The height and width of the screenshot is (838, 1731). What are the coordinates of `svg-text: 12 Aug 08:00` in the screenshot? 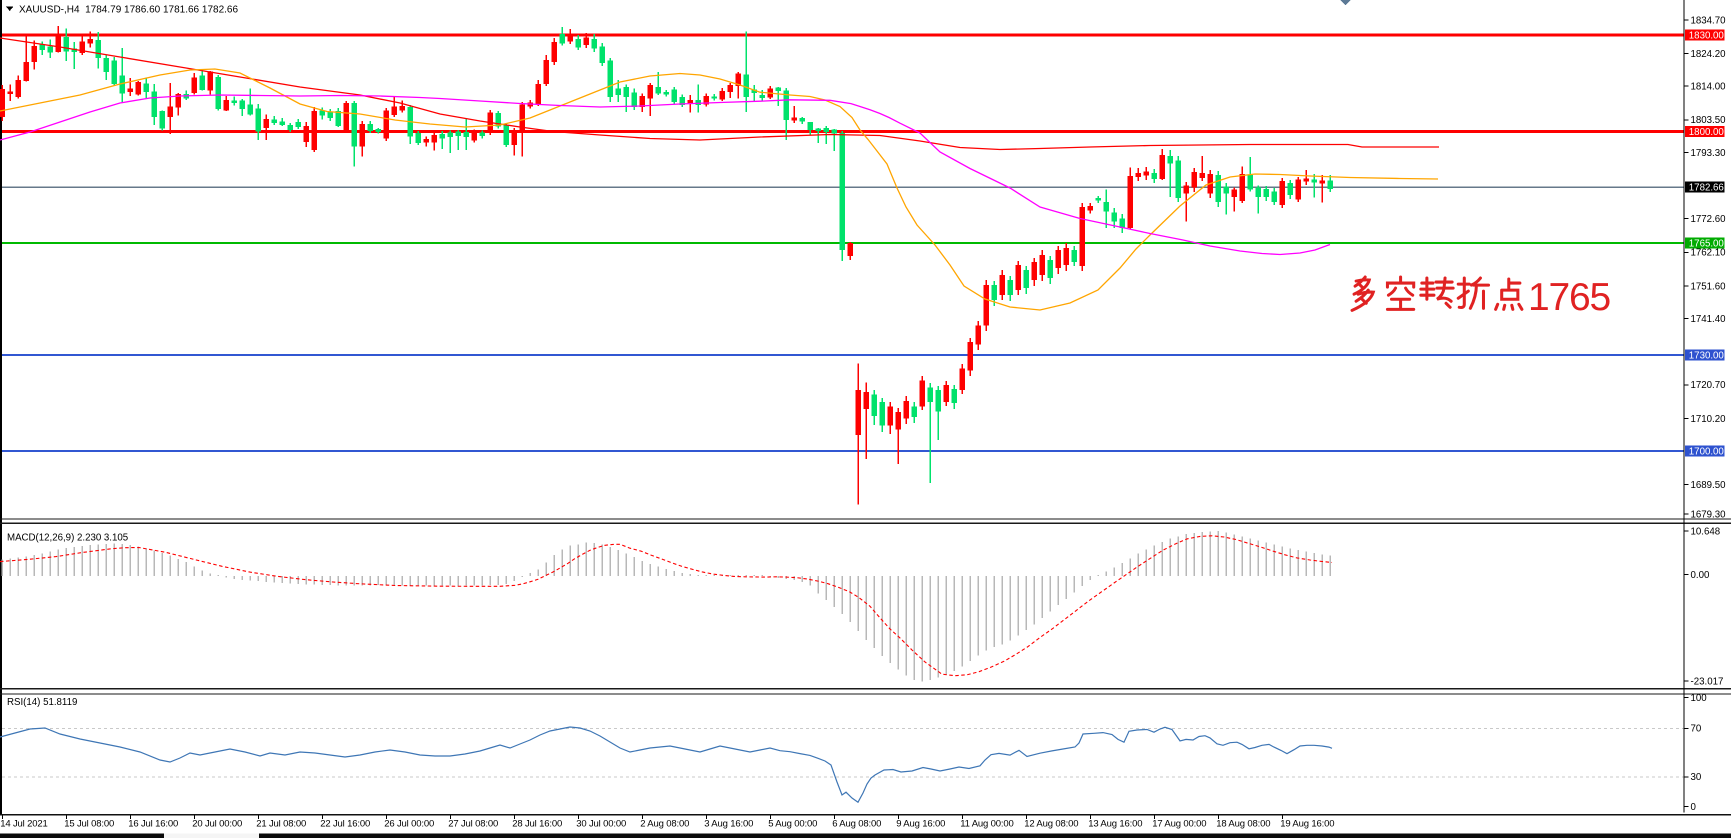 It's located at (1051, 824).